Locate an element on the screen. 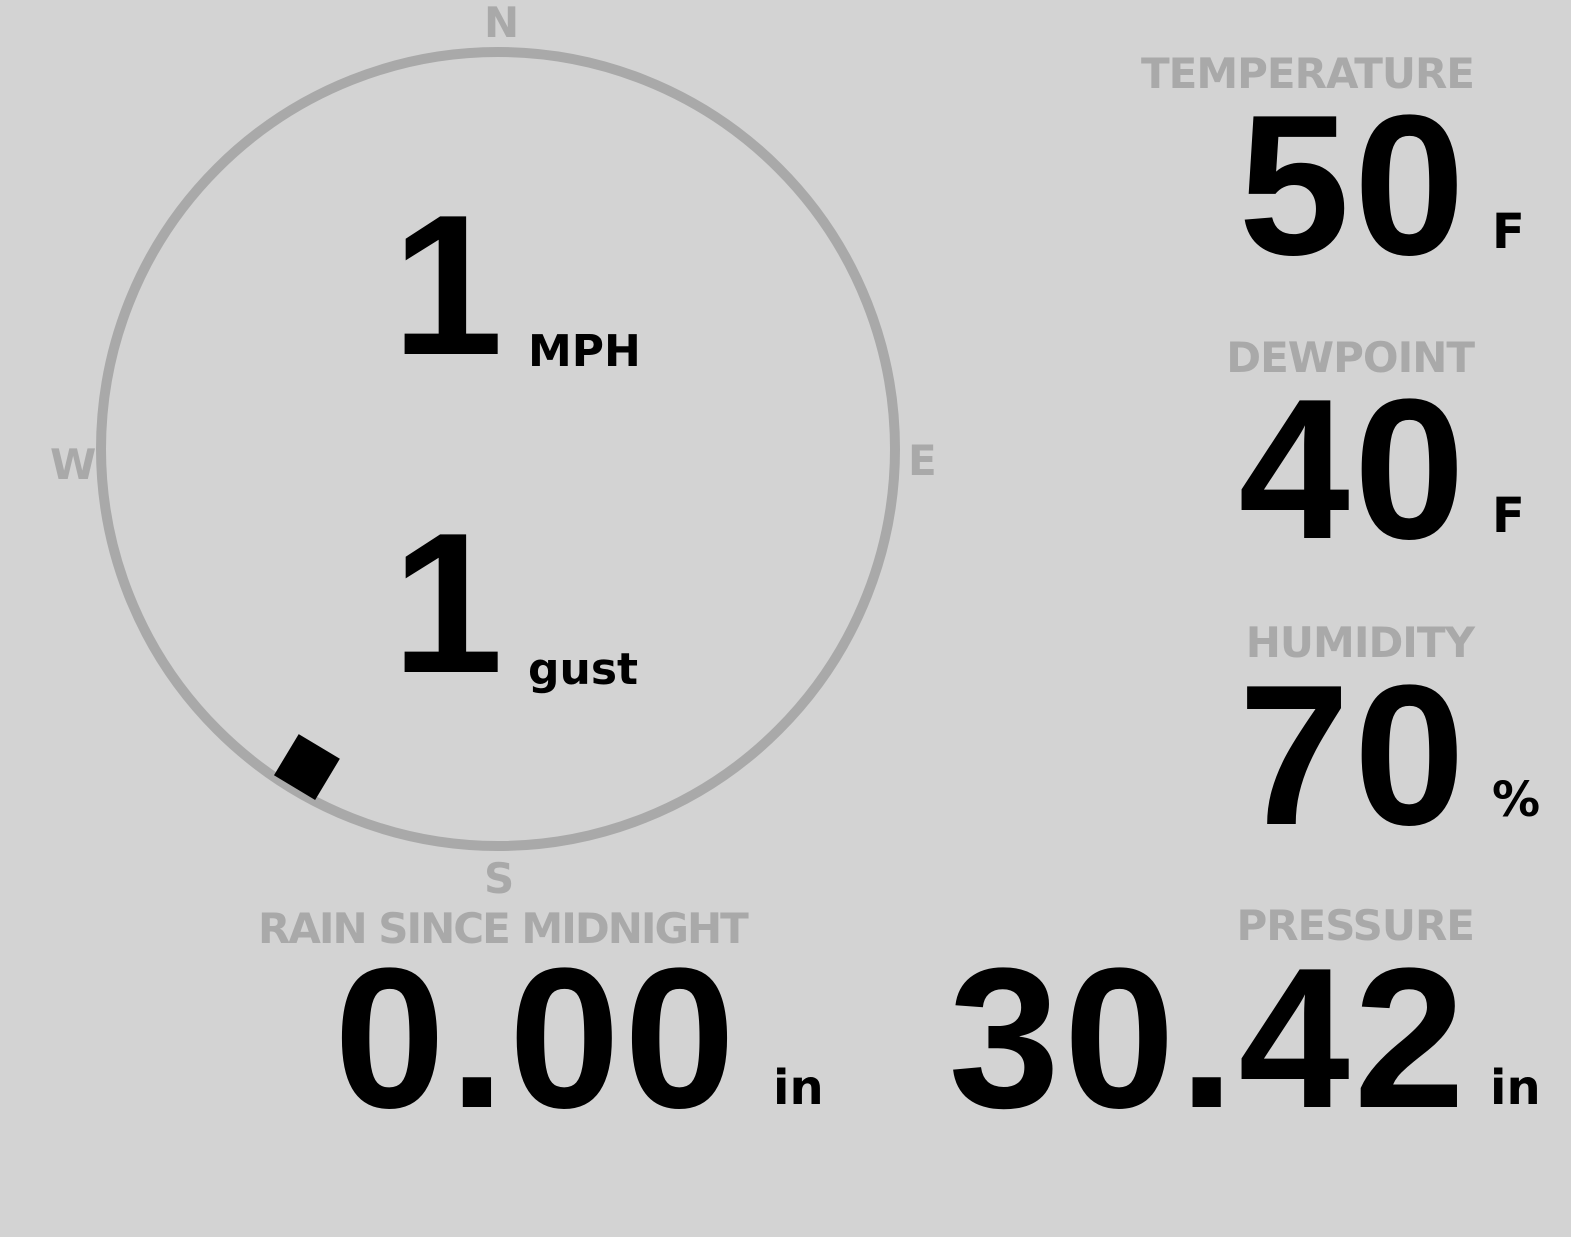  dewpoint-label: DEWPOINT is located at coordinates (1350, 357).